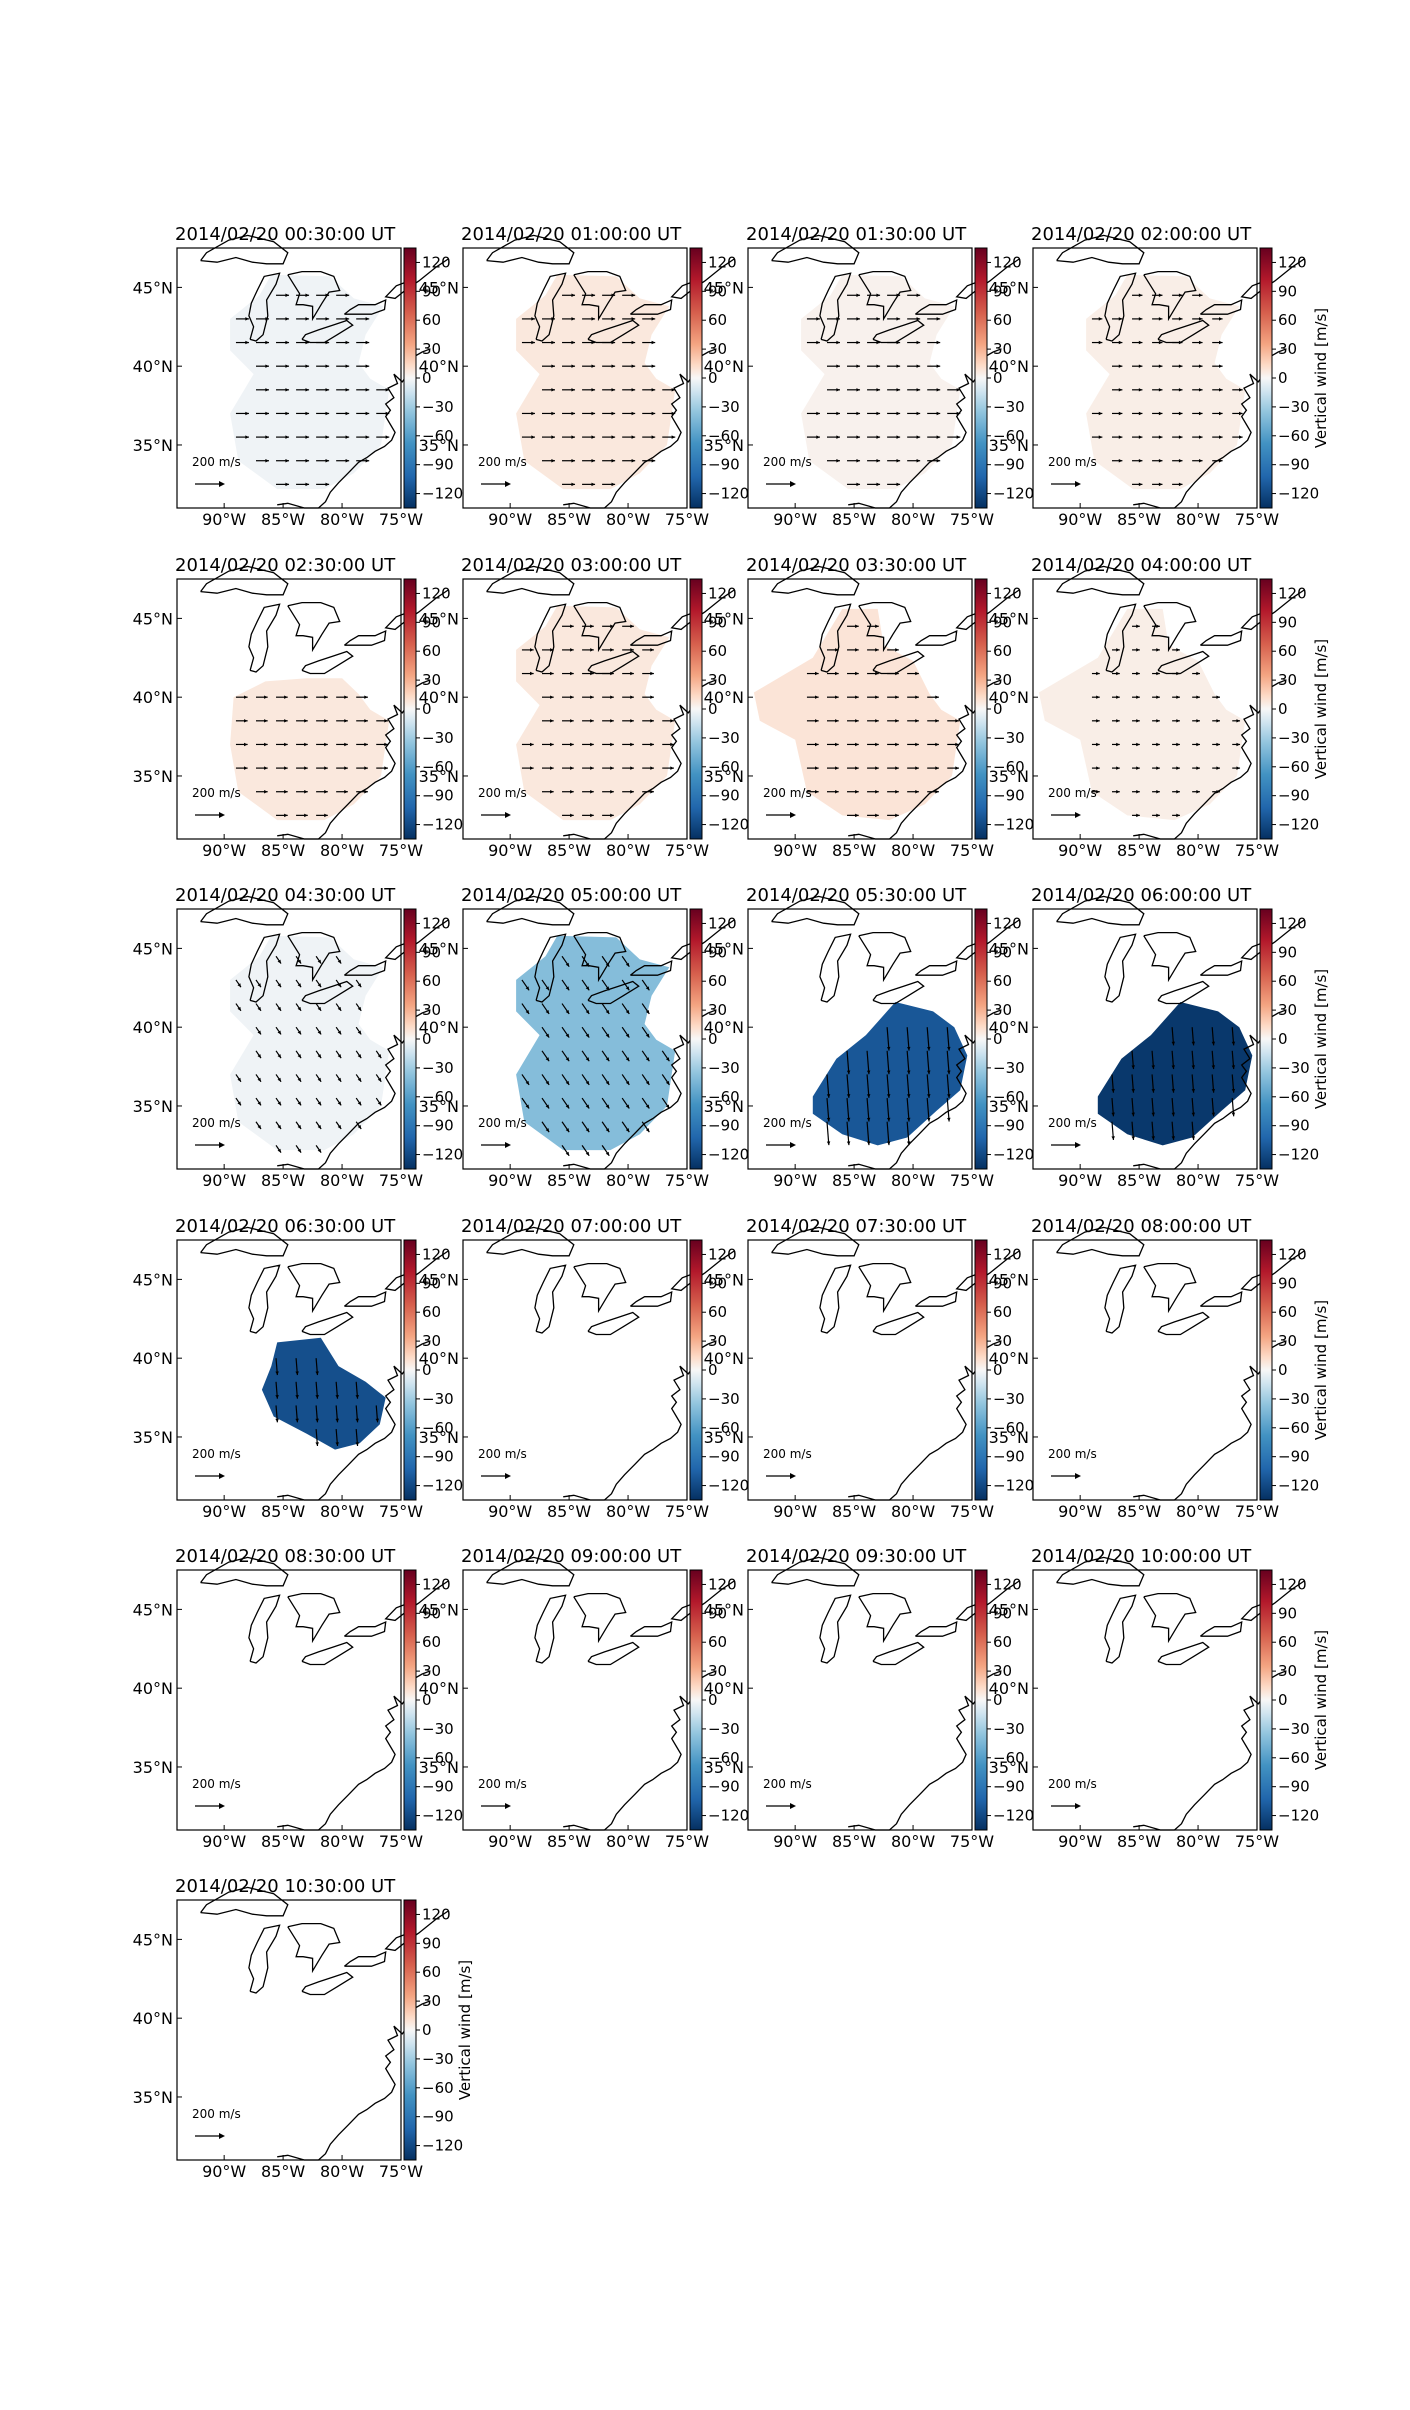  Describe the element at coordinates (1080, 850) in the screenshot. I see `lon-tick-label: 90°W` at that location.